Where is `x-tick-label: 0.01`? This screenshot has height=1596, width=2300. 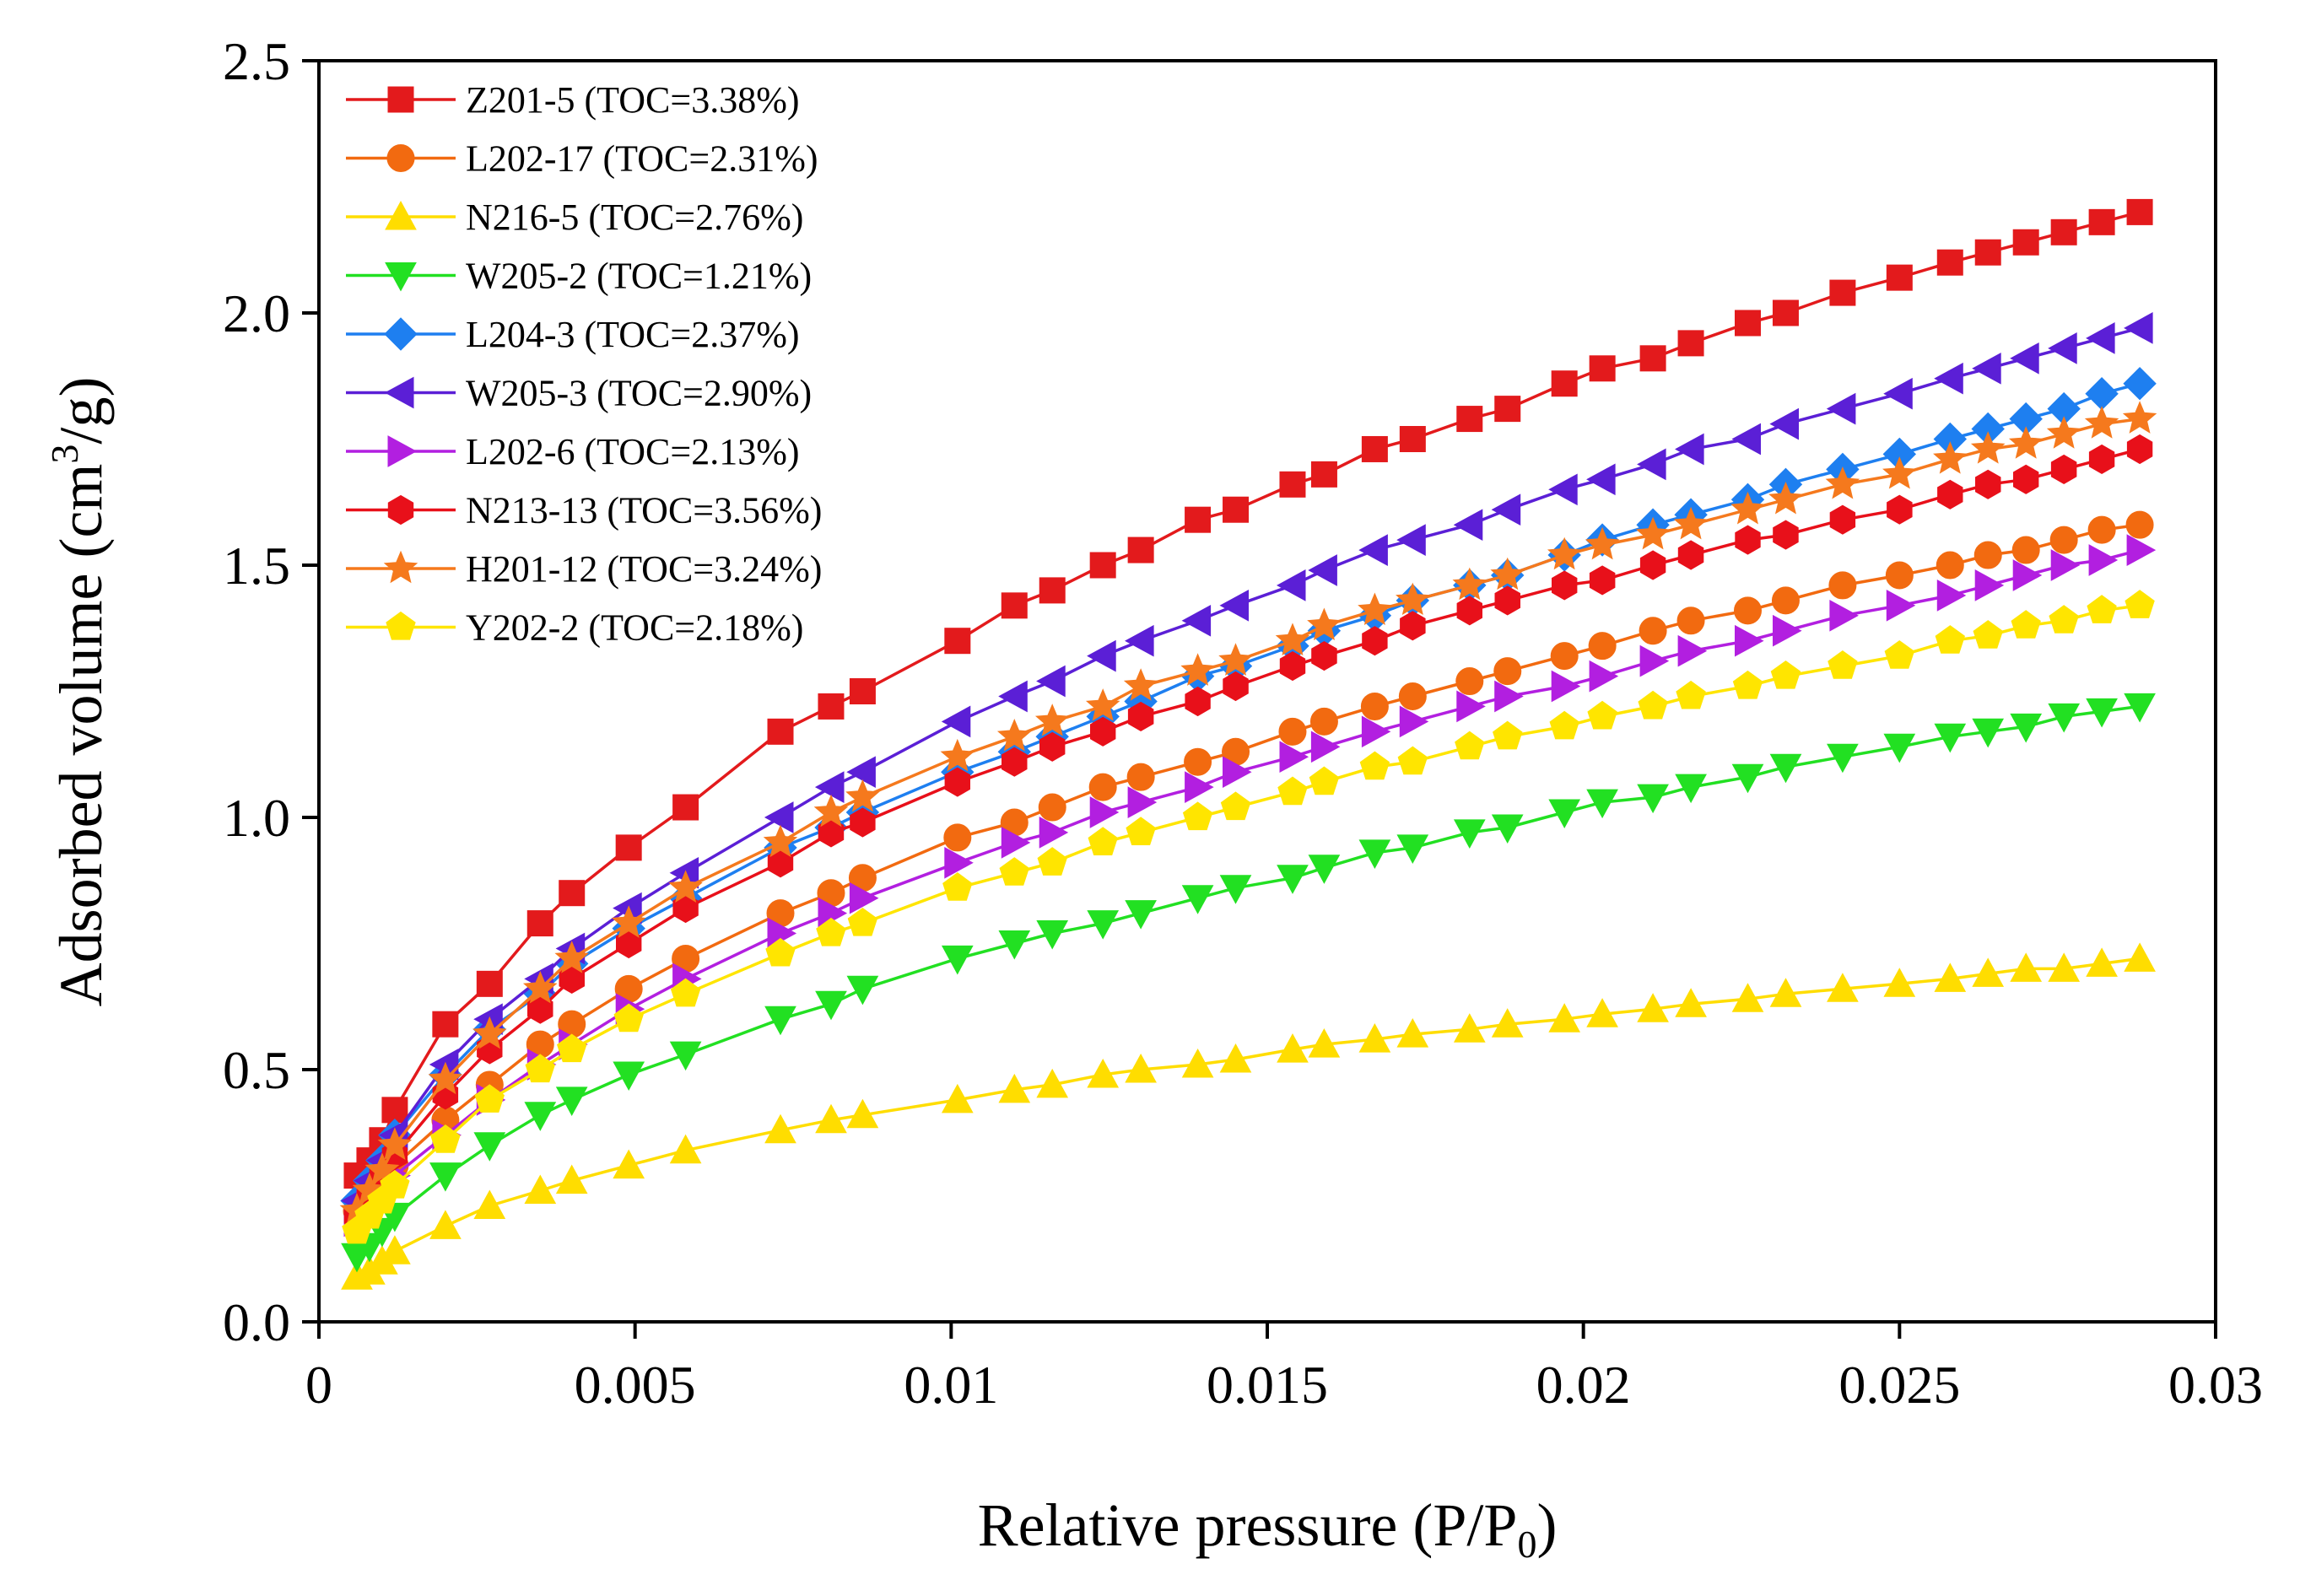
x-tick-label: 0.01 is located at coordinates (951, 1385).